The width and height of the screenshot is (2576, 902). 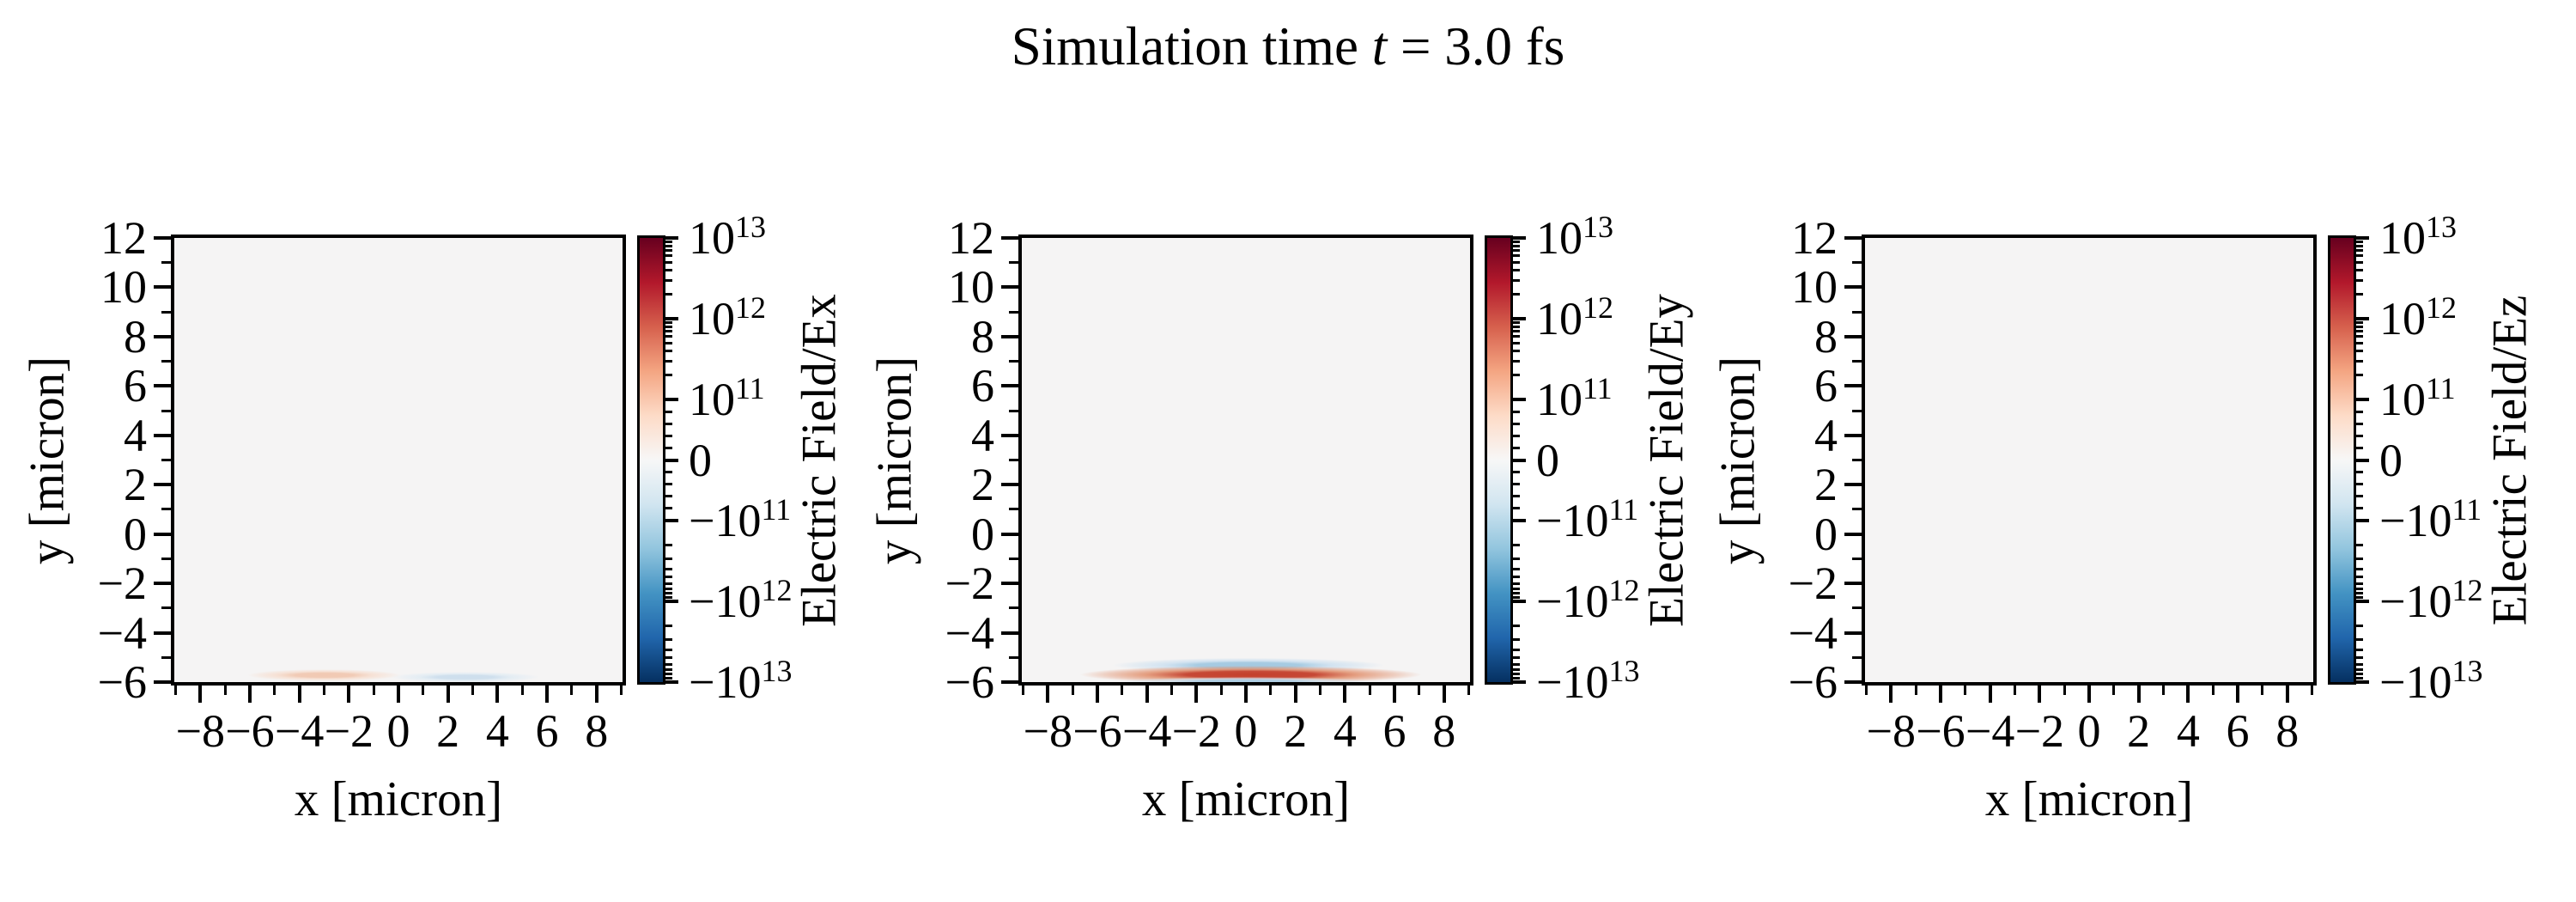 What do you see at coordinates (2441, 387) in the screenshot?
I see `colorbar-tick-exponent: 11` at bounding box center [2441, 387].